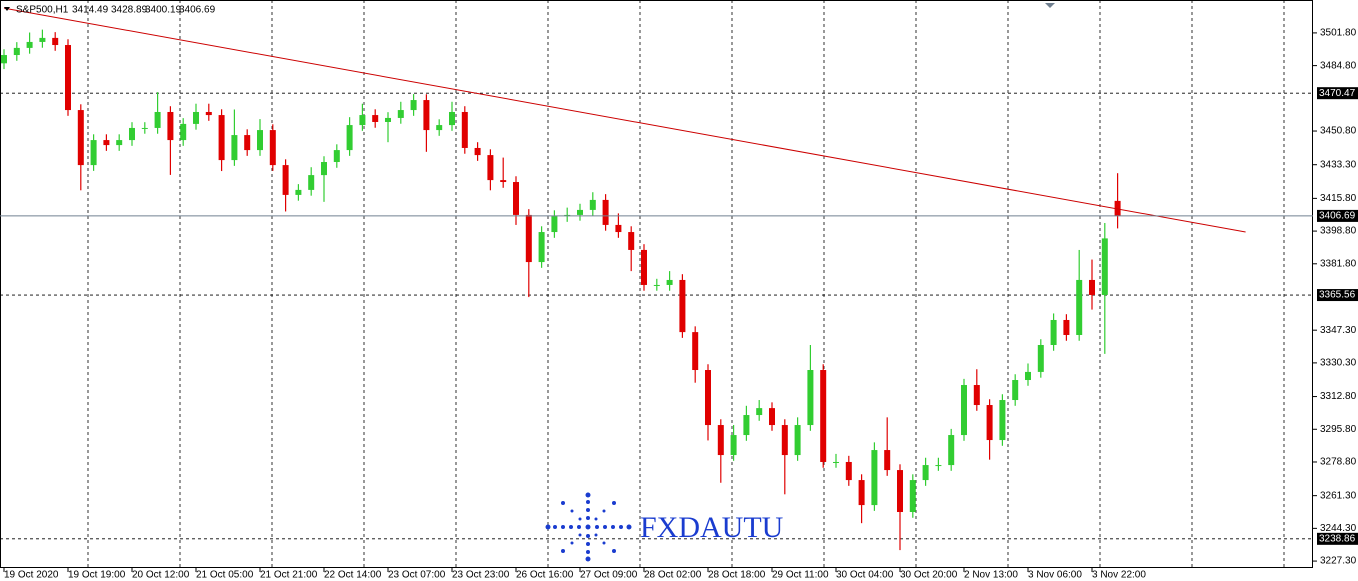  Describe the element at coordinates (197, 10) in the screenshot. I see `last-close: 3406.69` at that location.